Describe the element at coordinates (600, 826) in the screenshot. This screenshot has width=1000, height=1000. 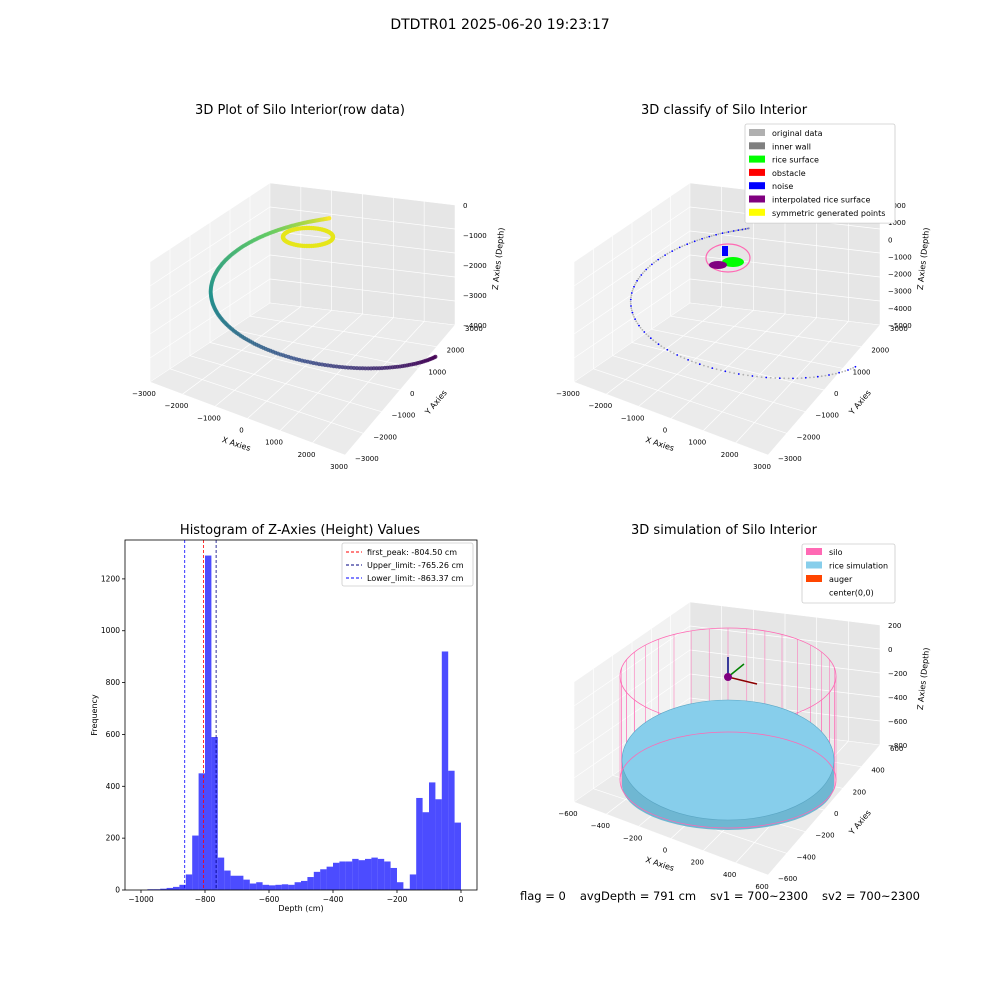
I see `x-tick-label: −400` at that location.